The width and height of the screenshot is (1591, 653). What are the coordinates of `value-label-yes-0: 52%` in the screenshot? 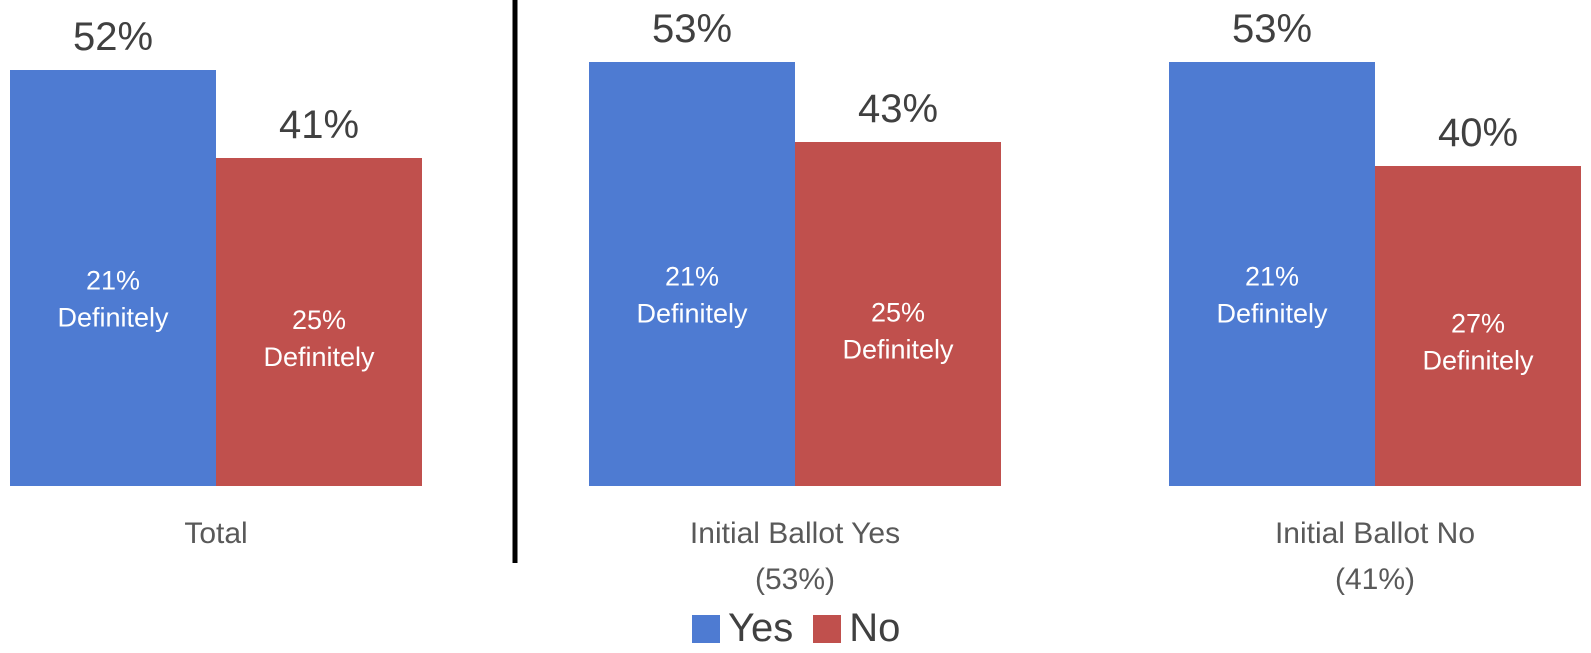 It's located at (113, 37).